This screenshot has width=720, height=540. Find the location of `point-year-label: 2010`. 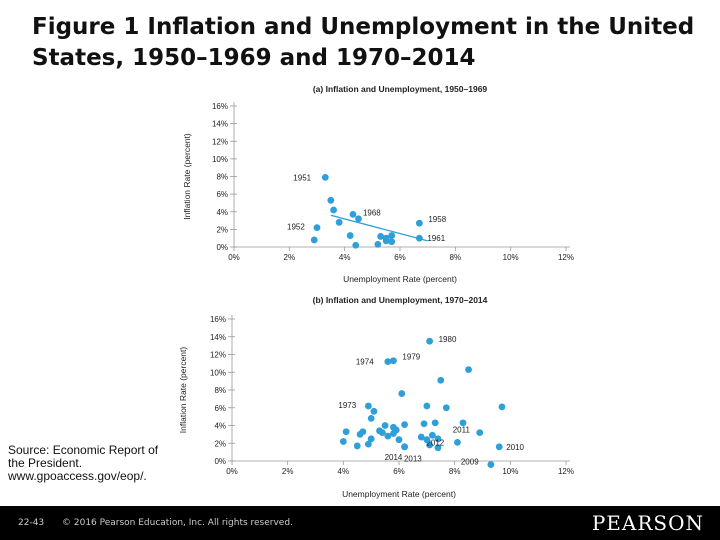

point-year-label: 2010 is located at coordinates (515, 447).